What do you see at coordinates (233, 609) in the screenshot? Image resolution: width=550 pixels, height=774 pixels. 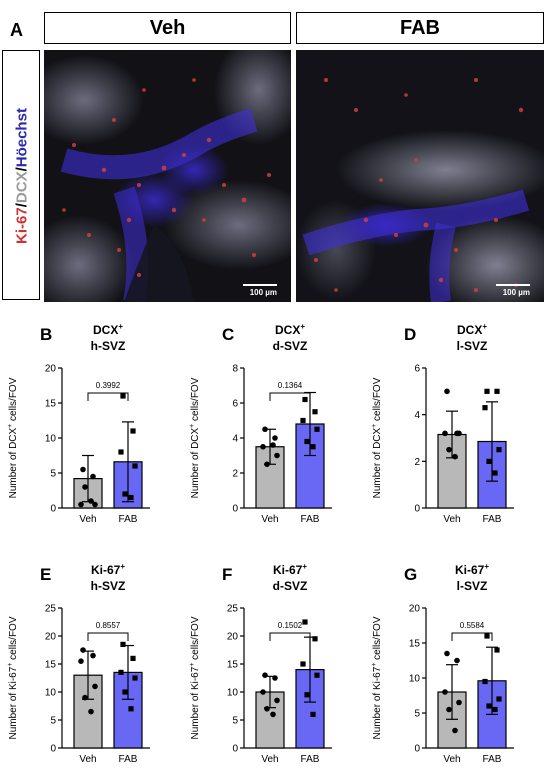 I see `y-tick-label: 25` at bounding box center [233, 609].